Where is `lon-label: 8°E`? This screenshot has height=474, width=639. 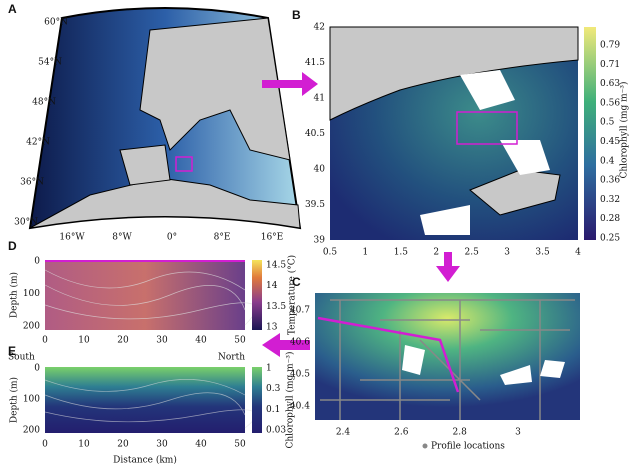
lon-label: 8°E is located at coordinates (222, 238).